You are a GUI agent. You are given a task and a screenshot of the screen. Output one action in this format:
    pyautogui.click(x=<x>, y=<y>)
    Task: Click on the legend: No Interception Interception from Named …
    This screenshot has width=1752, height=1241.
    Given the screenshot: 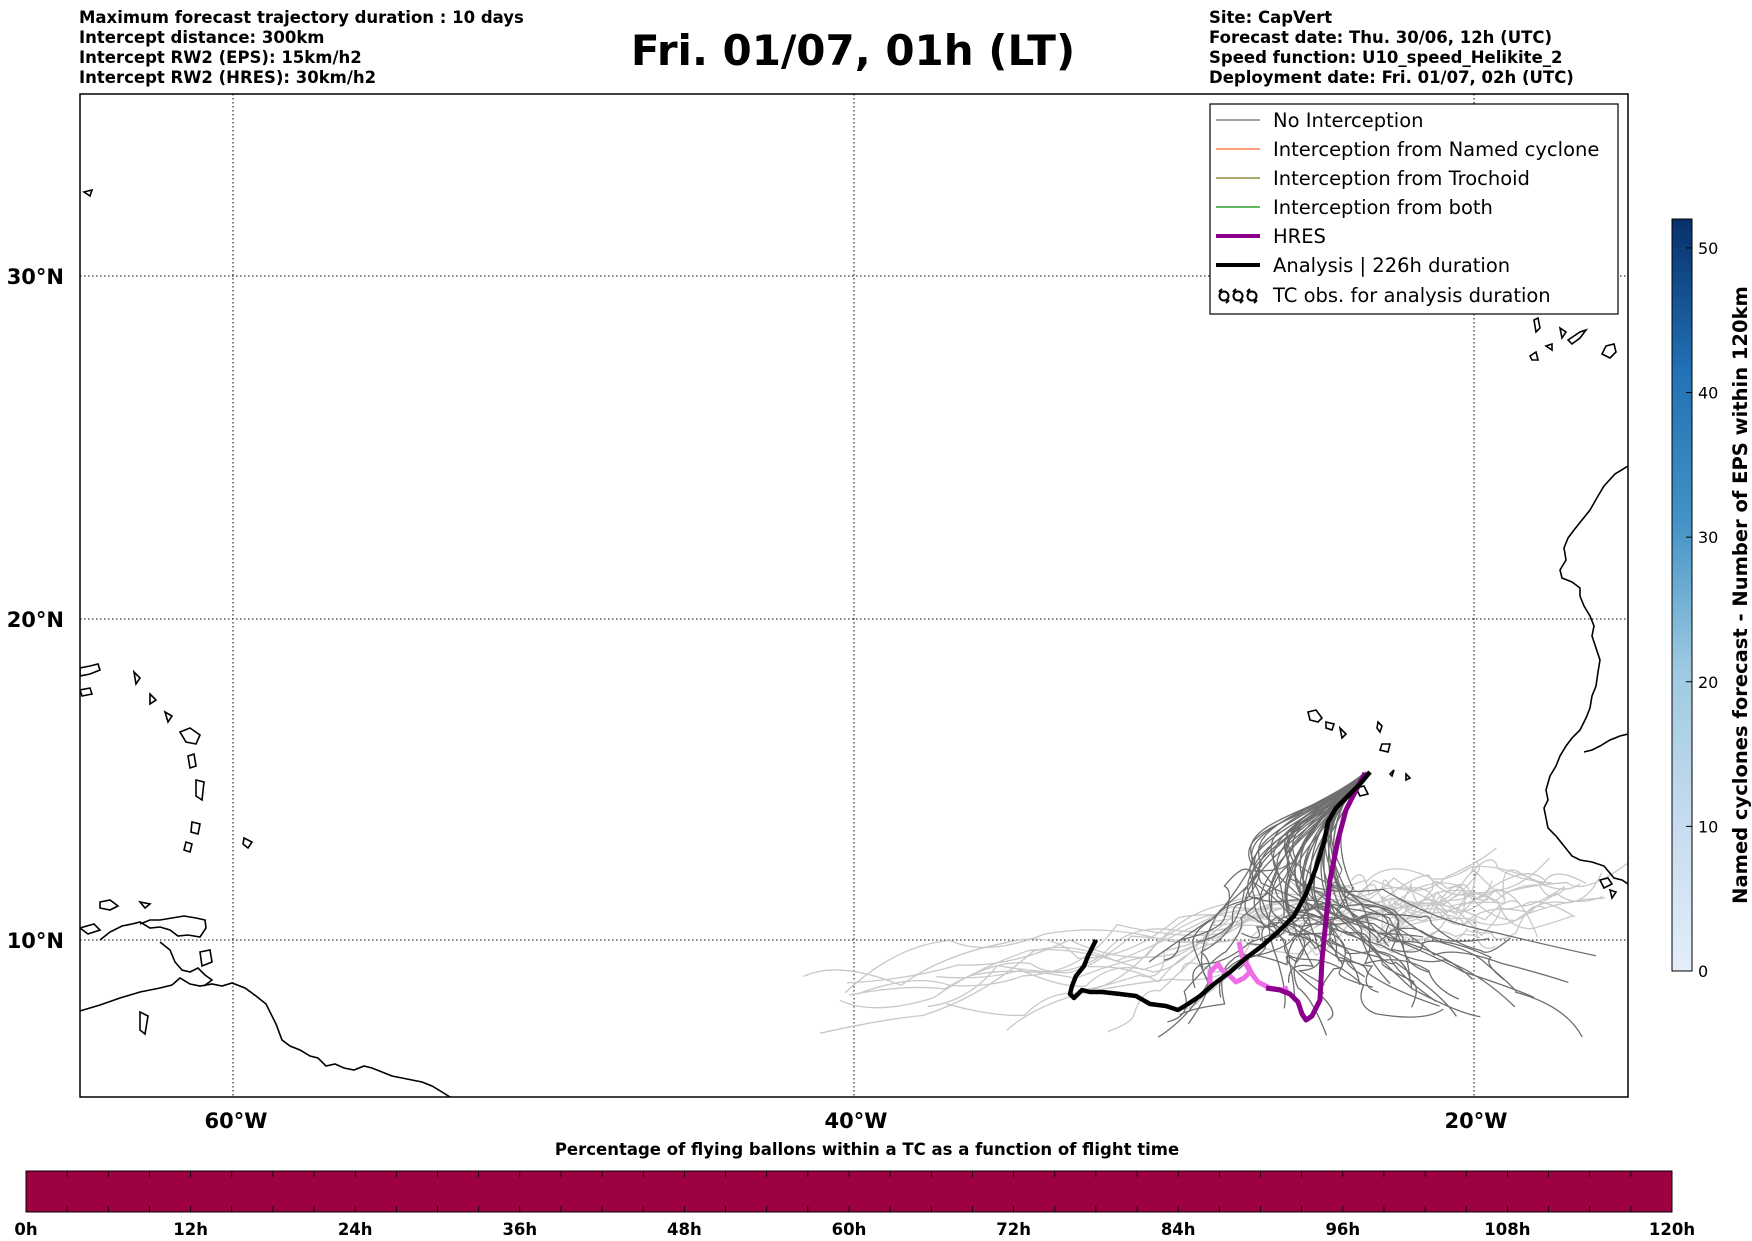 What is the action you would take?
    pyautogui.click(x=1414, y=209)
    